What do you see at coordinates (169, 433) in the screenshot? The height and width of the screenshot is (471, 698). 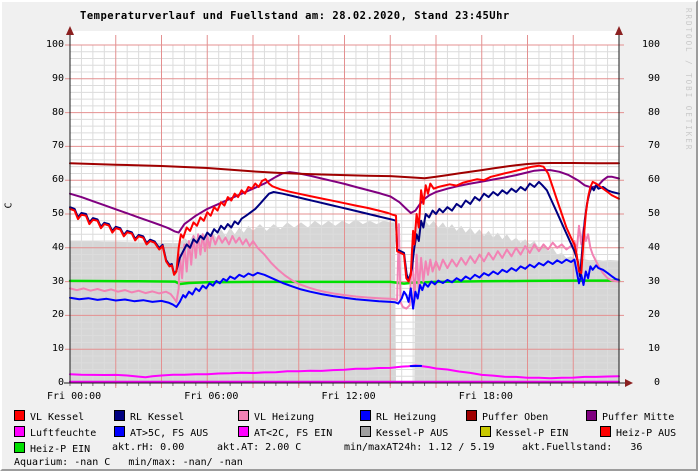 I see `legend-label: AT>5C, FS AUS` at bounding box center [169, 433].